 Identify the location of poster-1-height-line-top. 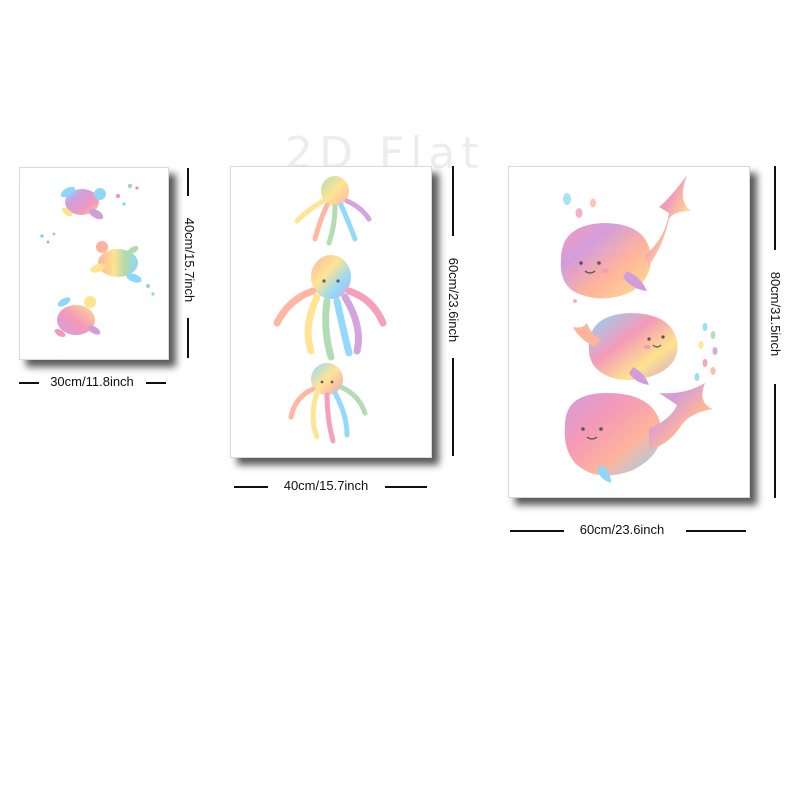
(188, 182).